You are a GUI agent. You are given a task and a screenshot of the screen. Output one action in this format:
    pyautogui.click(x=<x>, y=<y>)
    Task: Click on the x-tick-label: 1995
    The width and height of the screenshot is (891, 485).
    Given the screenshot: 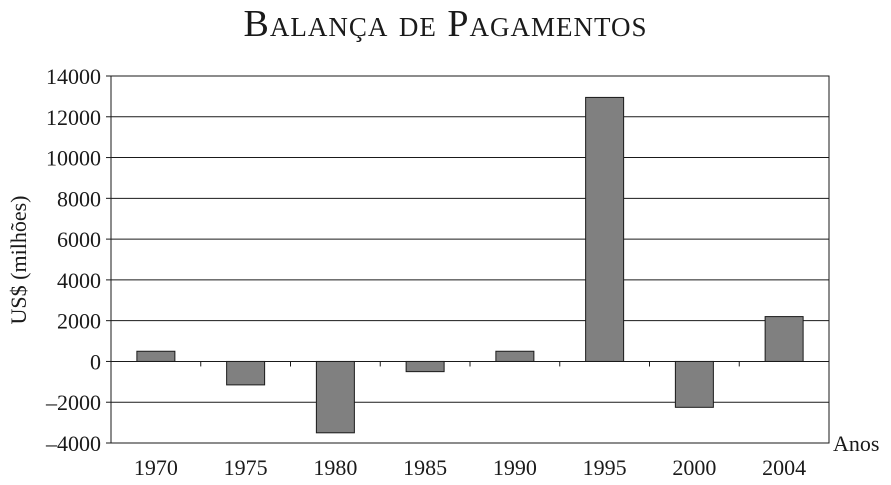 What is the action you would take?
    pyautogui.click(x=605, y=467)
    